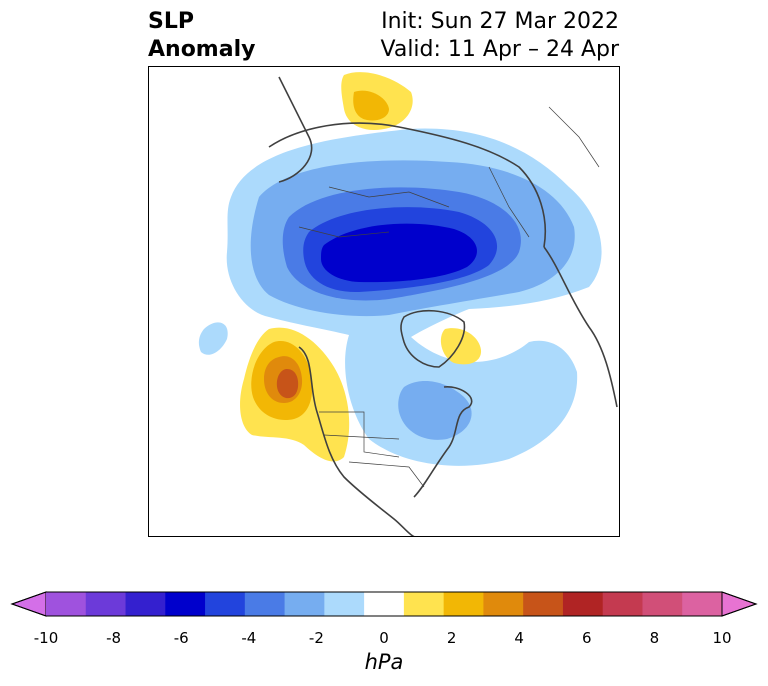  Describe the element at coordinates (500, 21) in the screenshot. I see `init-date: Init: Sun 27 Mar 2022` at that location.